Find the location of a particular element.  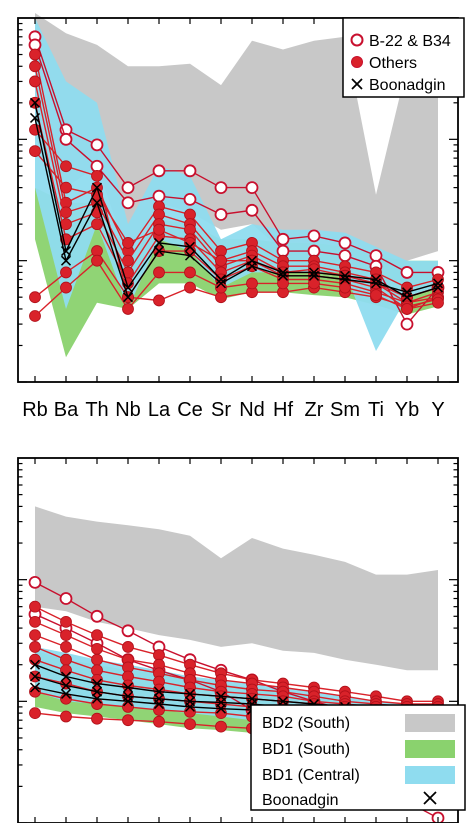

x-tick-label-sr: Sr is located at coordinates (221, 410).